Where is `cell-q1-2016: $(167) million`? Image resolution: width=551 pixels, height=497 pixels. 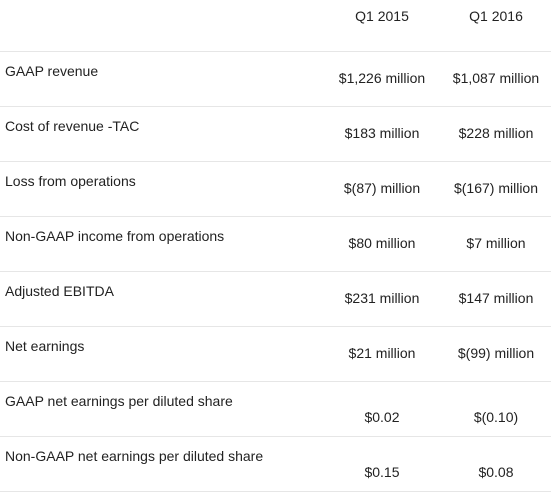 cell-q1-2016: $(167) million is located at coordinates (496, 188).